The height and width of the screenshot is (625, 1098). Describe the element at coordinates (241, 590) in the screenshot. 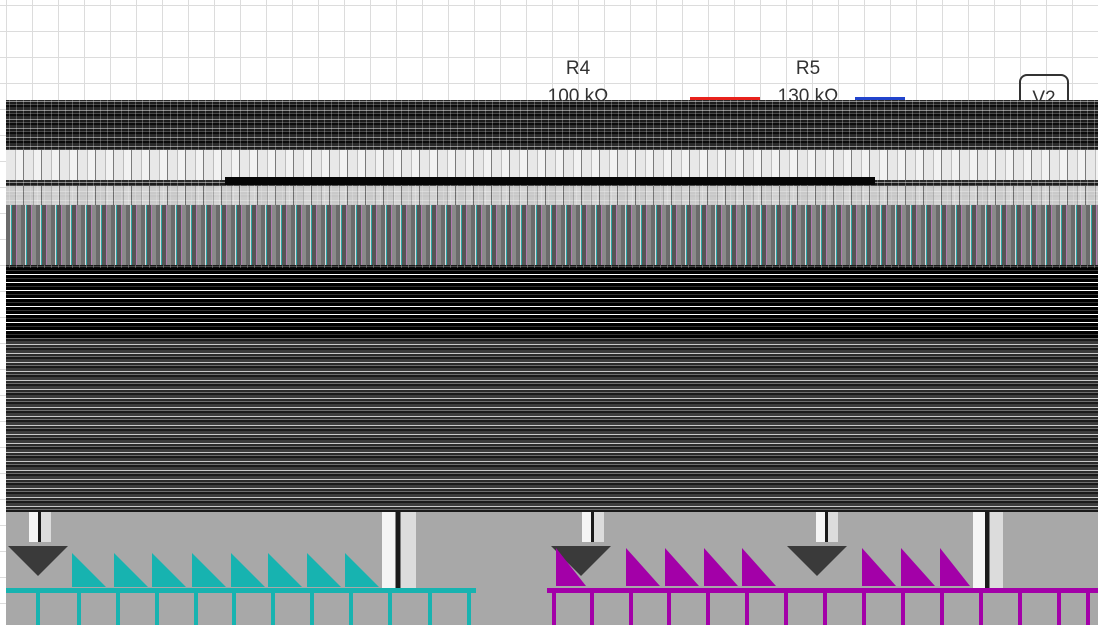

I see `channel-a-trace` at that location.